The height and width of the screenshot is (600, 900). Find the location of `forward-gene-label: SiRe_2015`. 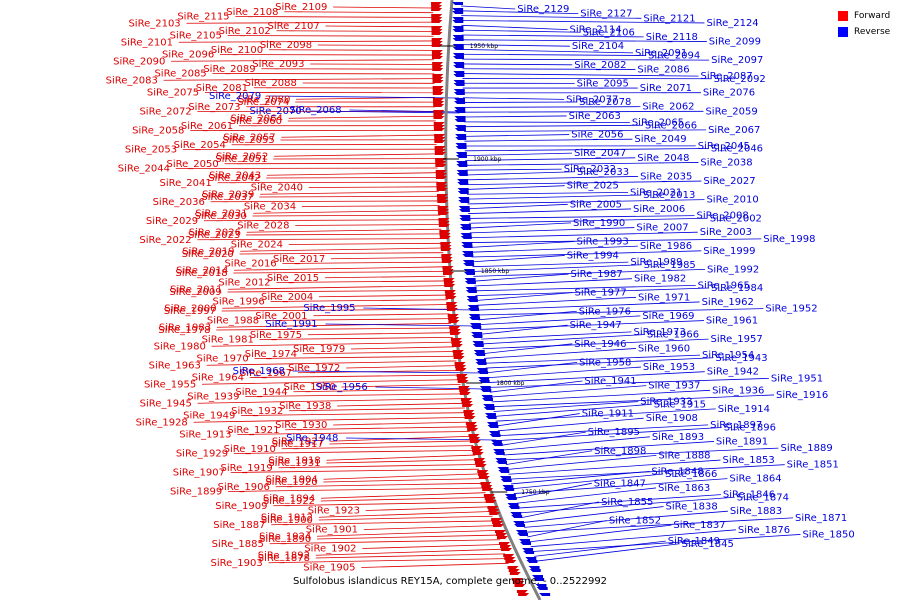

forward-gene-label: SiRe_2015 is located at coordinates (293, 278).